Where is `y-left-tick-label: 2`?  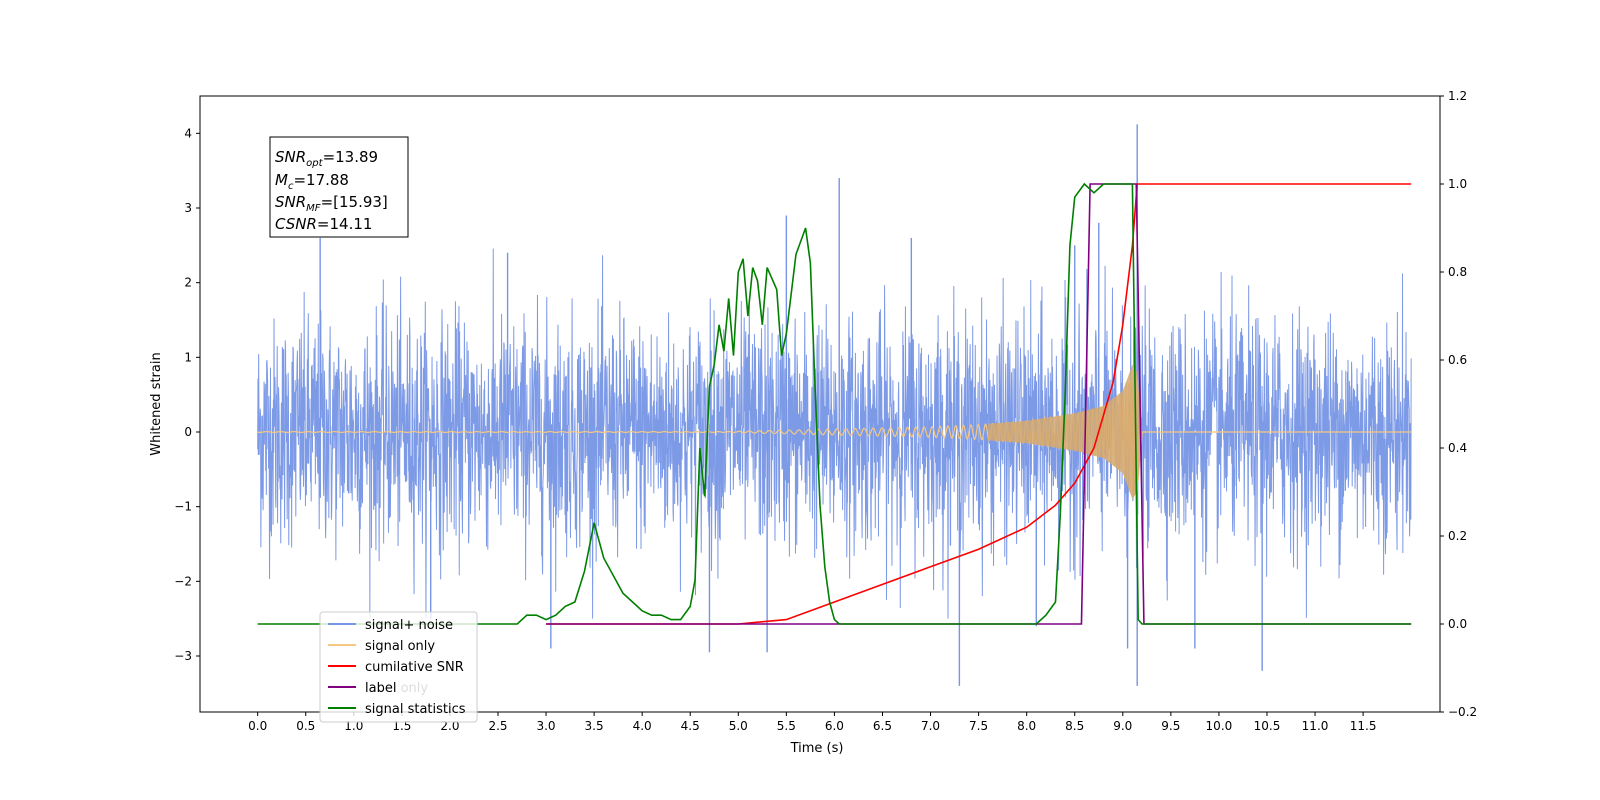
y-left-tick-label: 2 is located at coordinates (188, 283).